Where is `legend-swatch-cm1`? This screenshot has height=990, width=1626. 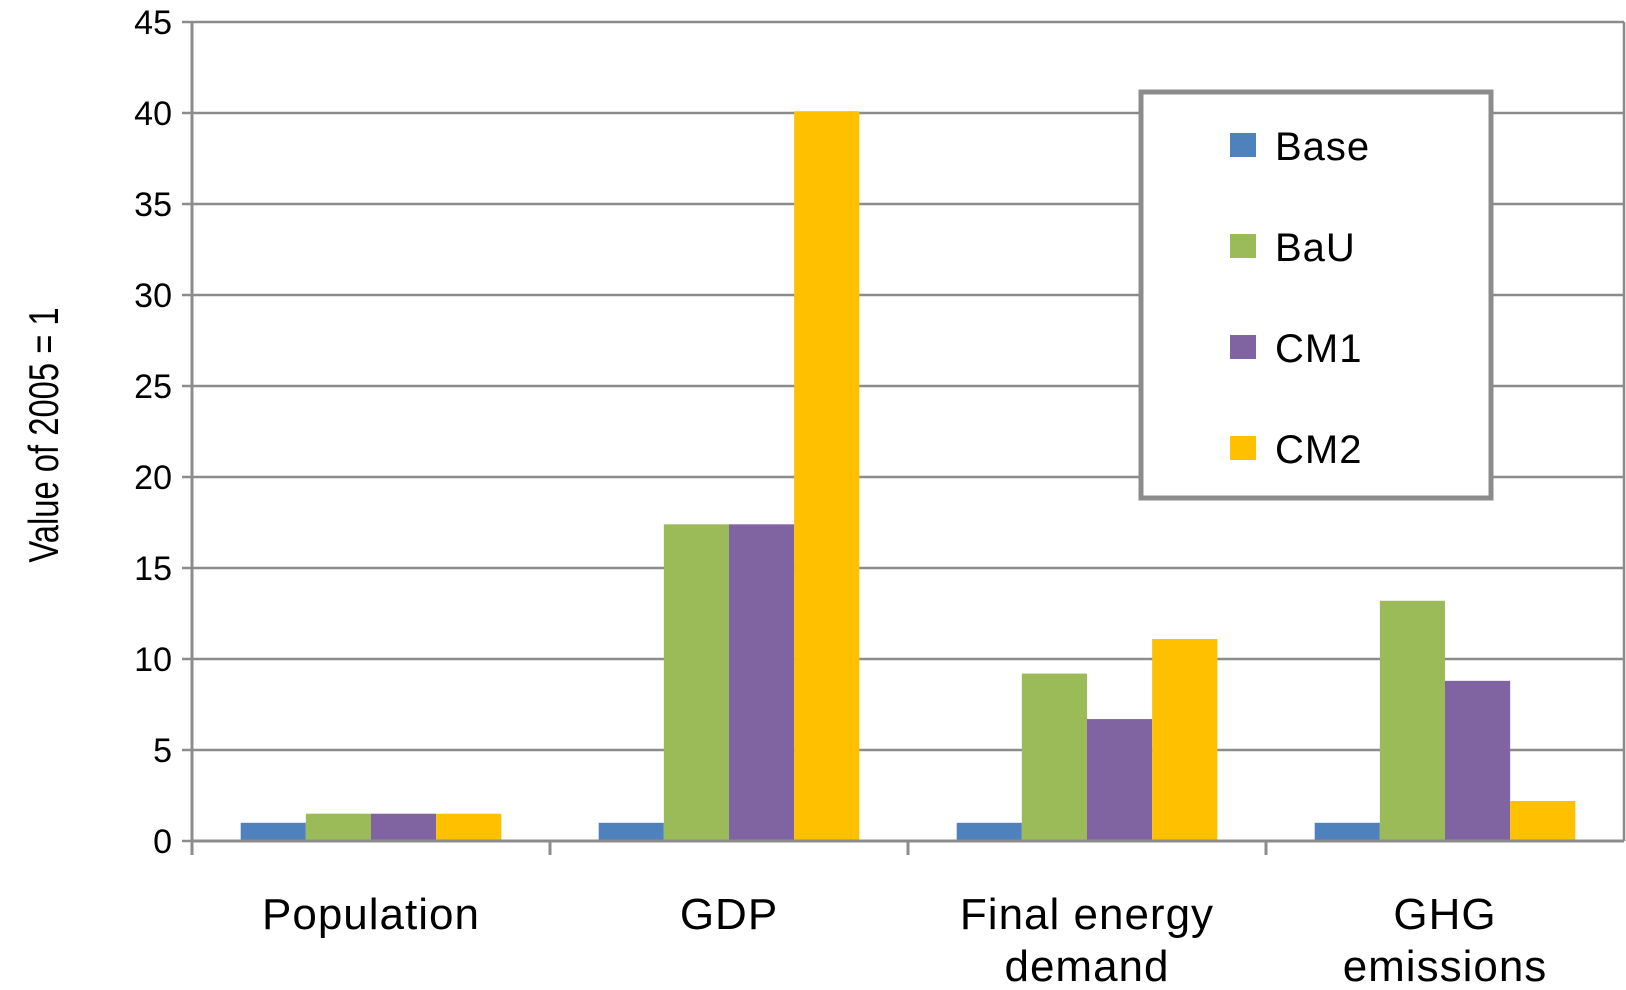 legend-swatch-cm1 is located at coordinates (1243, 347).